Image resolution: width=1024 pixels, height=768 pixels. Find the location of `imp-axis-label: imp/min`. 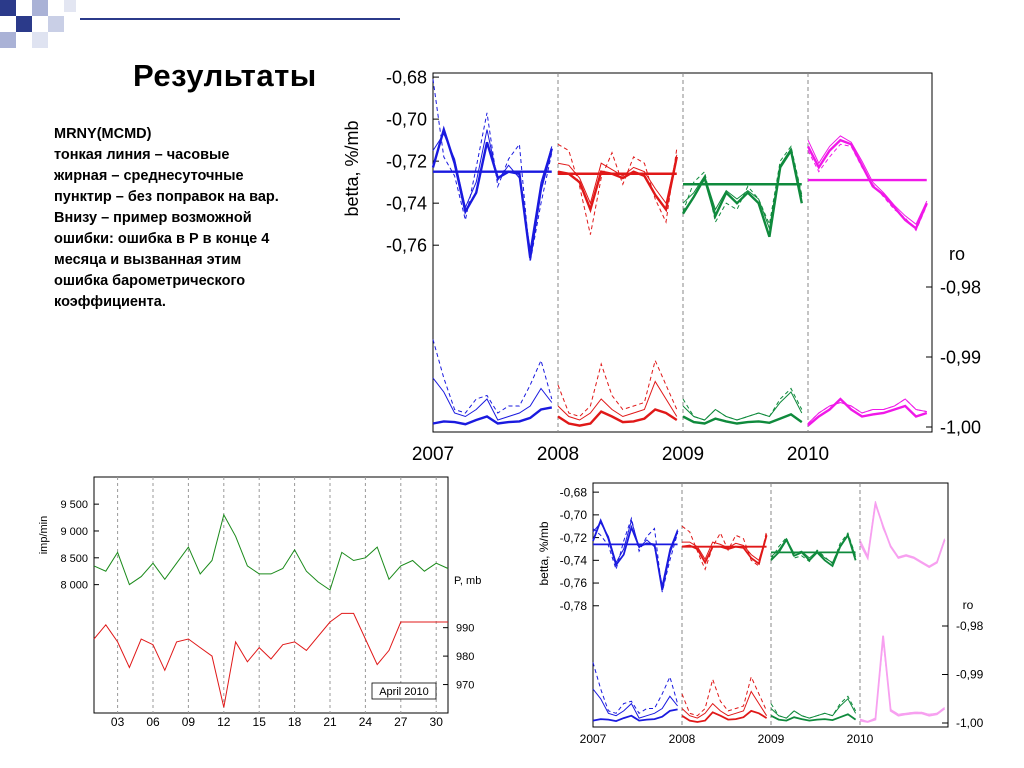

imp-axis-label: imp/min is located at coordinates (44, 535).